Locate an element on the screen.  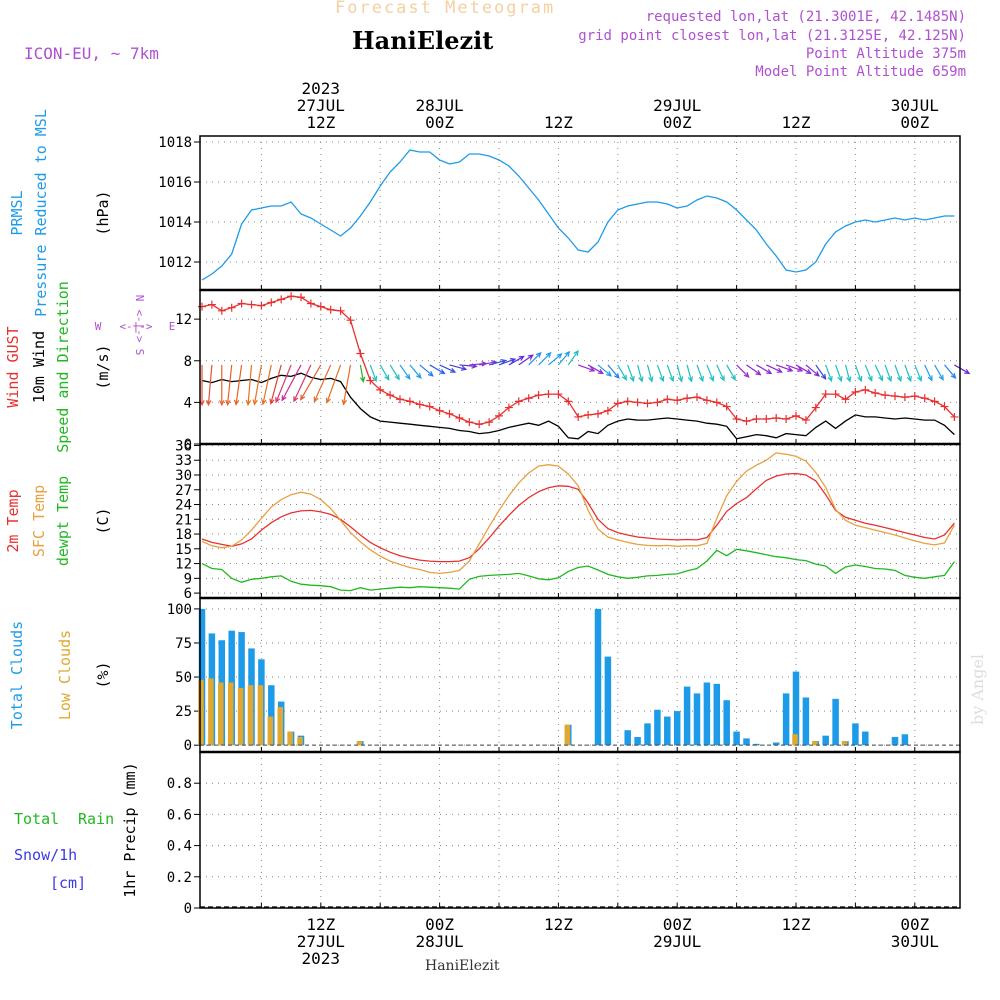
compass-horizontal: <-|-> is located at coordinates (135, 326).